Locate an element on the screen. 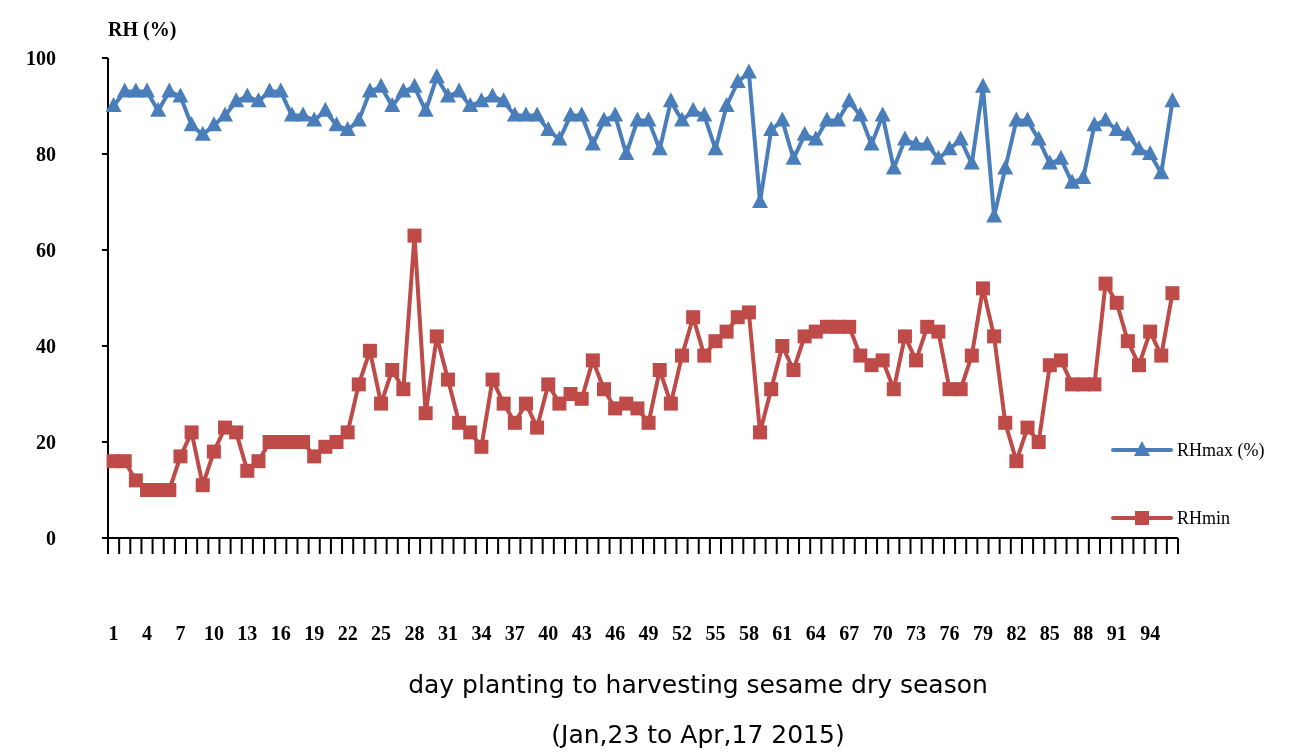  legend-label: RHmax (%) is located at coordinates (1221, 451).